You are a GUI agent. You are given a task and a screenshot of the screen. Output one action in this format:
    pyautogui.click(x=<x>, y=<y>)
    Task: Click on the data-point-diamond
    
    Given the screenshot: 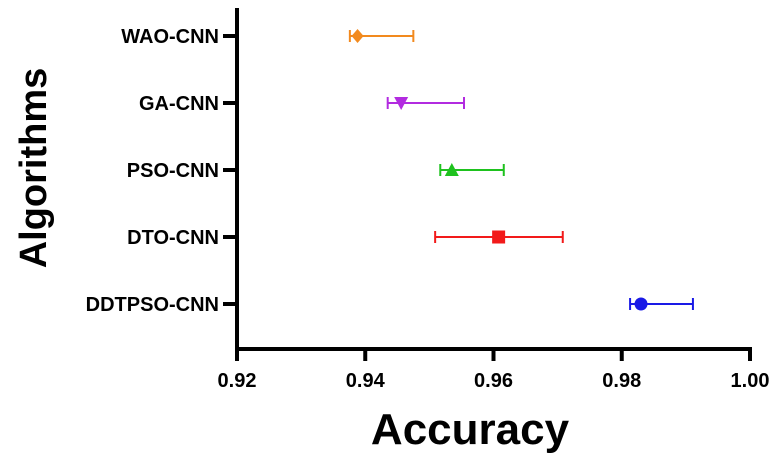 What is the action you would take?
    pyautogui.click(x=357, y=36)
    